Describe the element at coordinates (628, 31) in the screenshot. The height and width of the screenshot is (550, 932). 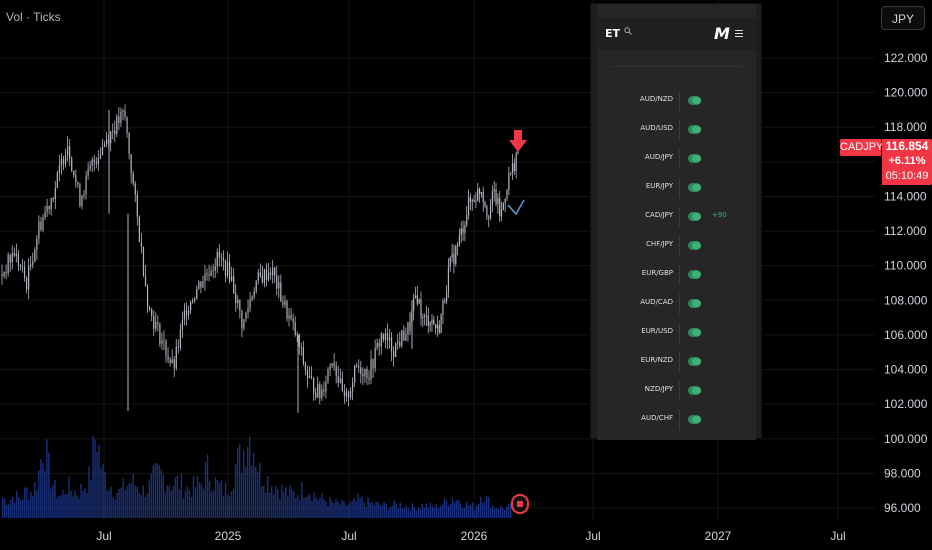
I see `search-icon` at that location.